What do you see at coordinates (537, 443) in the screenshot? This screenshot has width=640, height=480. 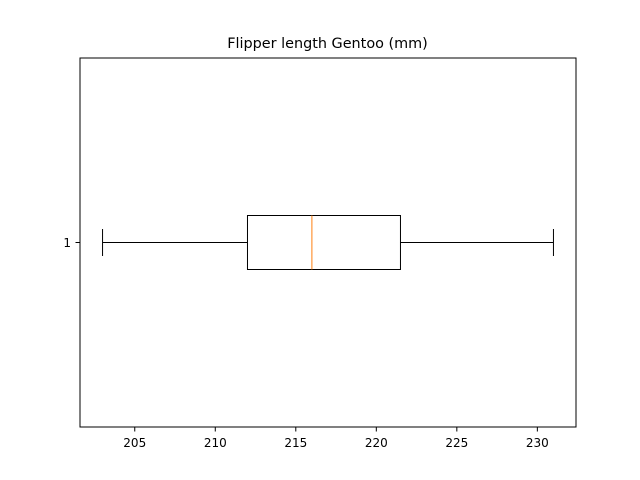 I see `x-tick-label: 230` at bounding box center [537, 443].